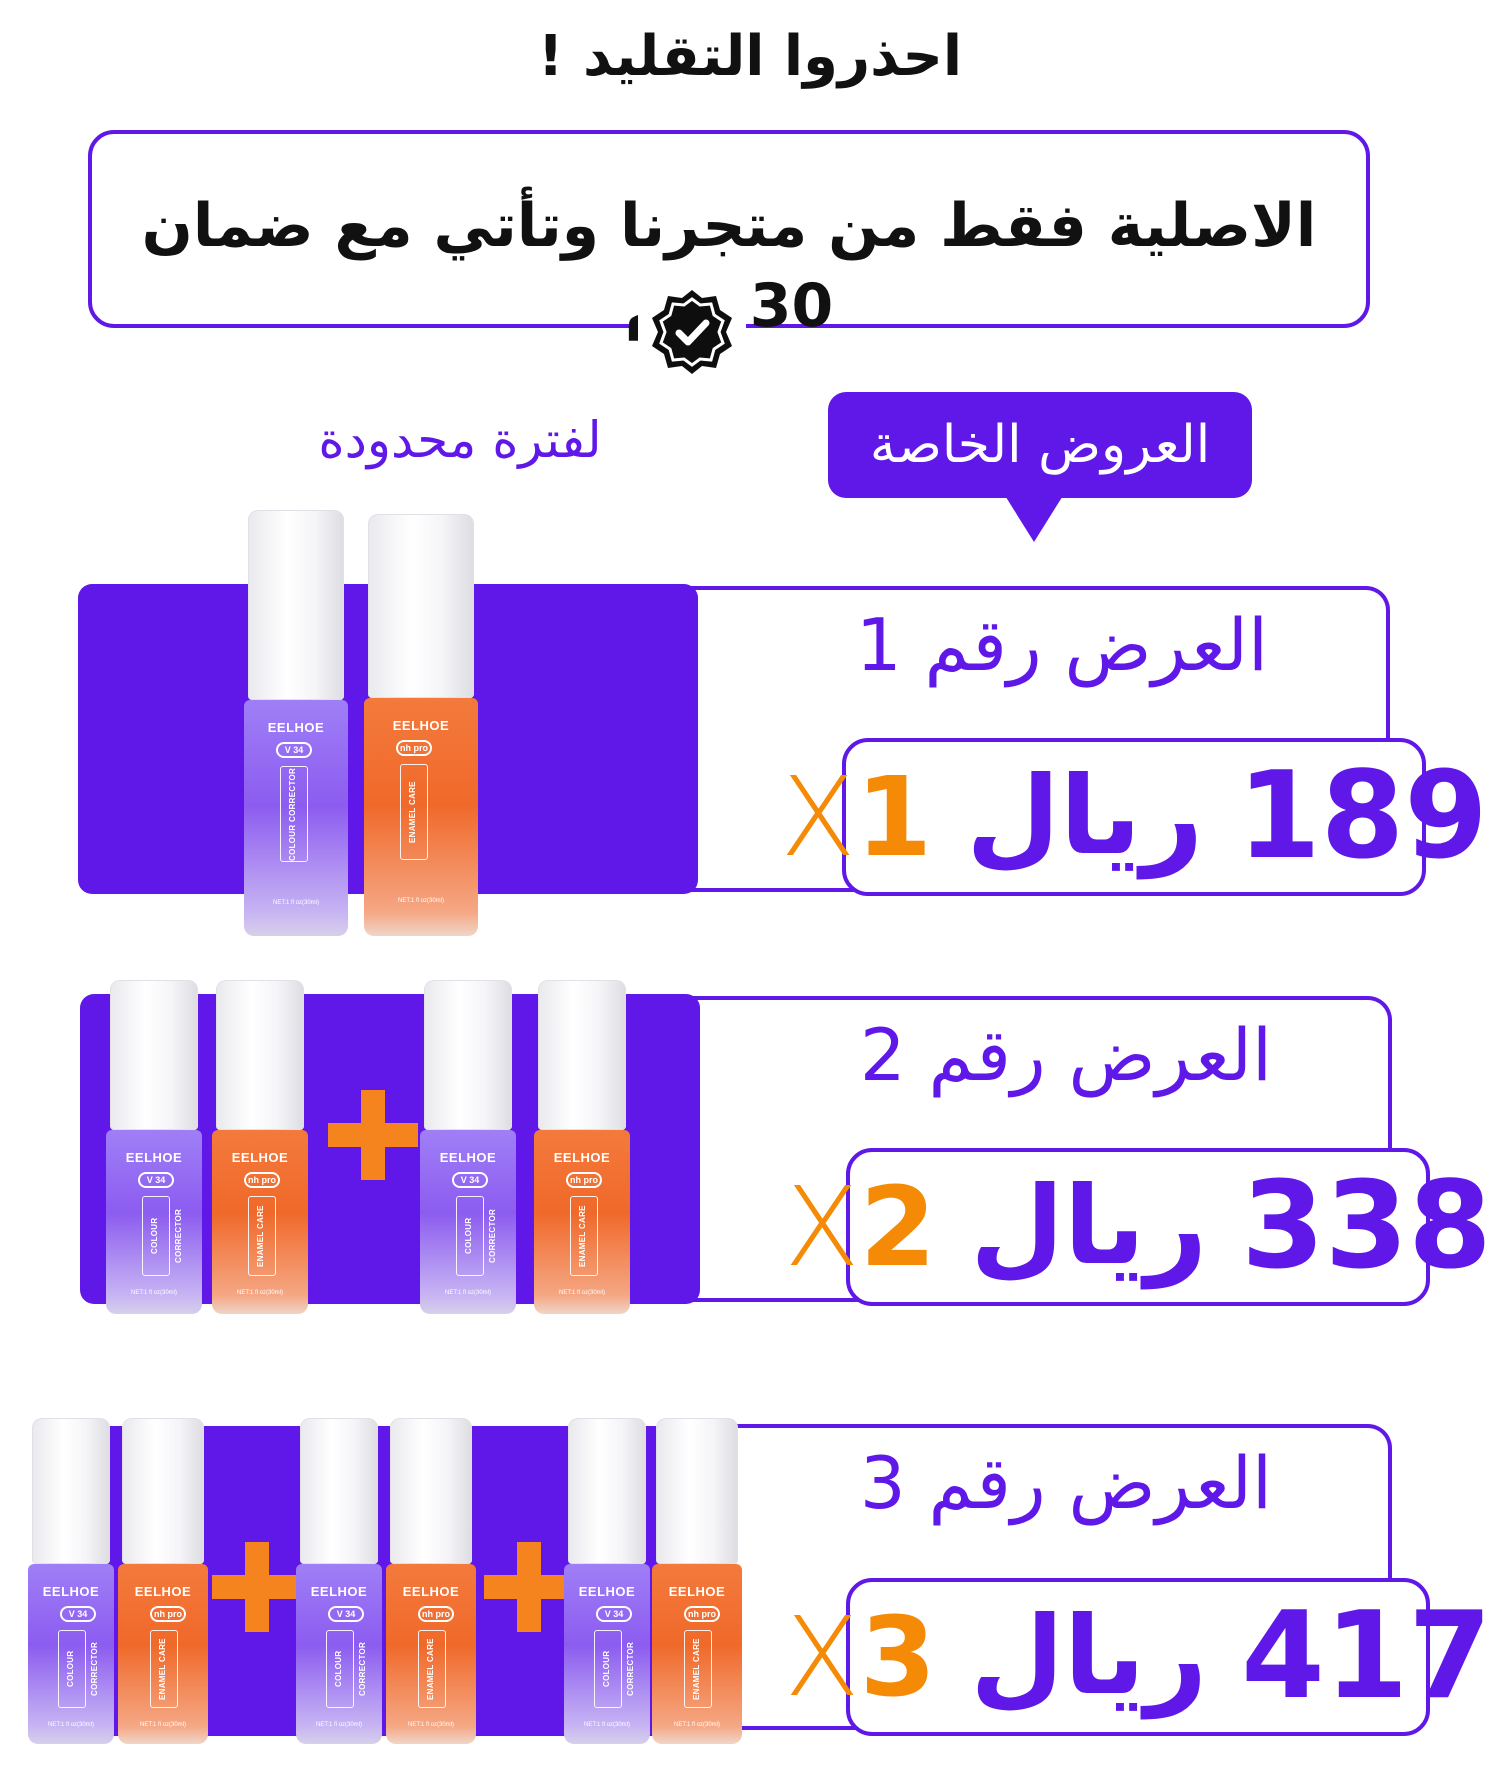 The image size is (1500, 1783). Describe the element at coordinates (860, 1227) in the screenshot. I see `quantity: X2` at that location.